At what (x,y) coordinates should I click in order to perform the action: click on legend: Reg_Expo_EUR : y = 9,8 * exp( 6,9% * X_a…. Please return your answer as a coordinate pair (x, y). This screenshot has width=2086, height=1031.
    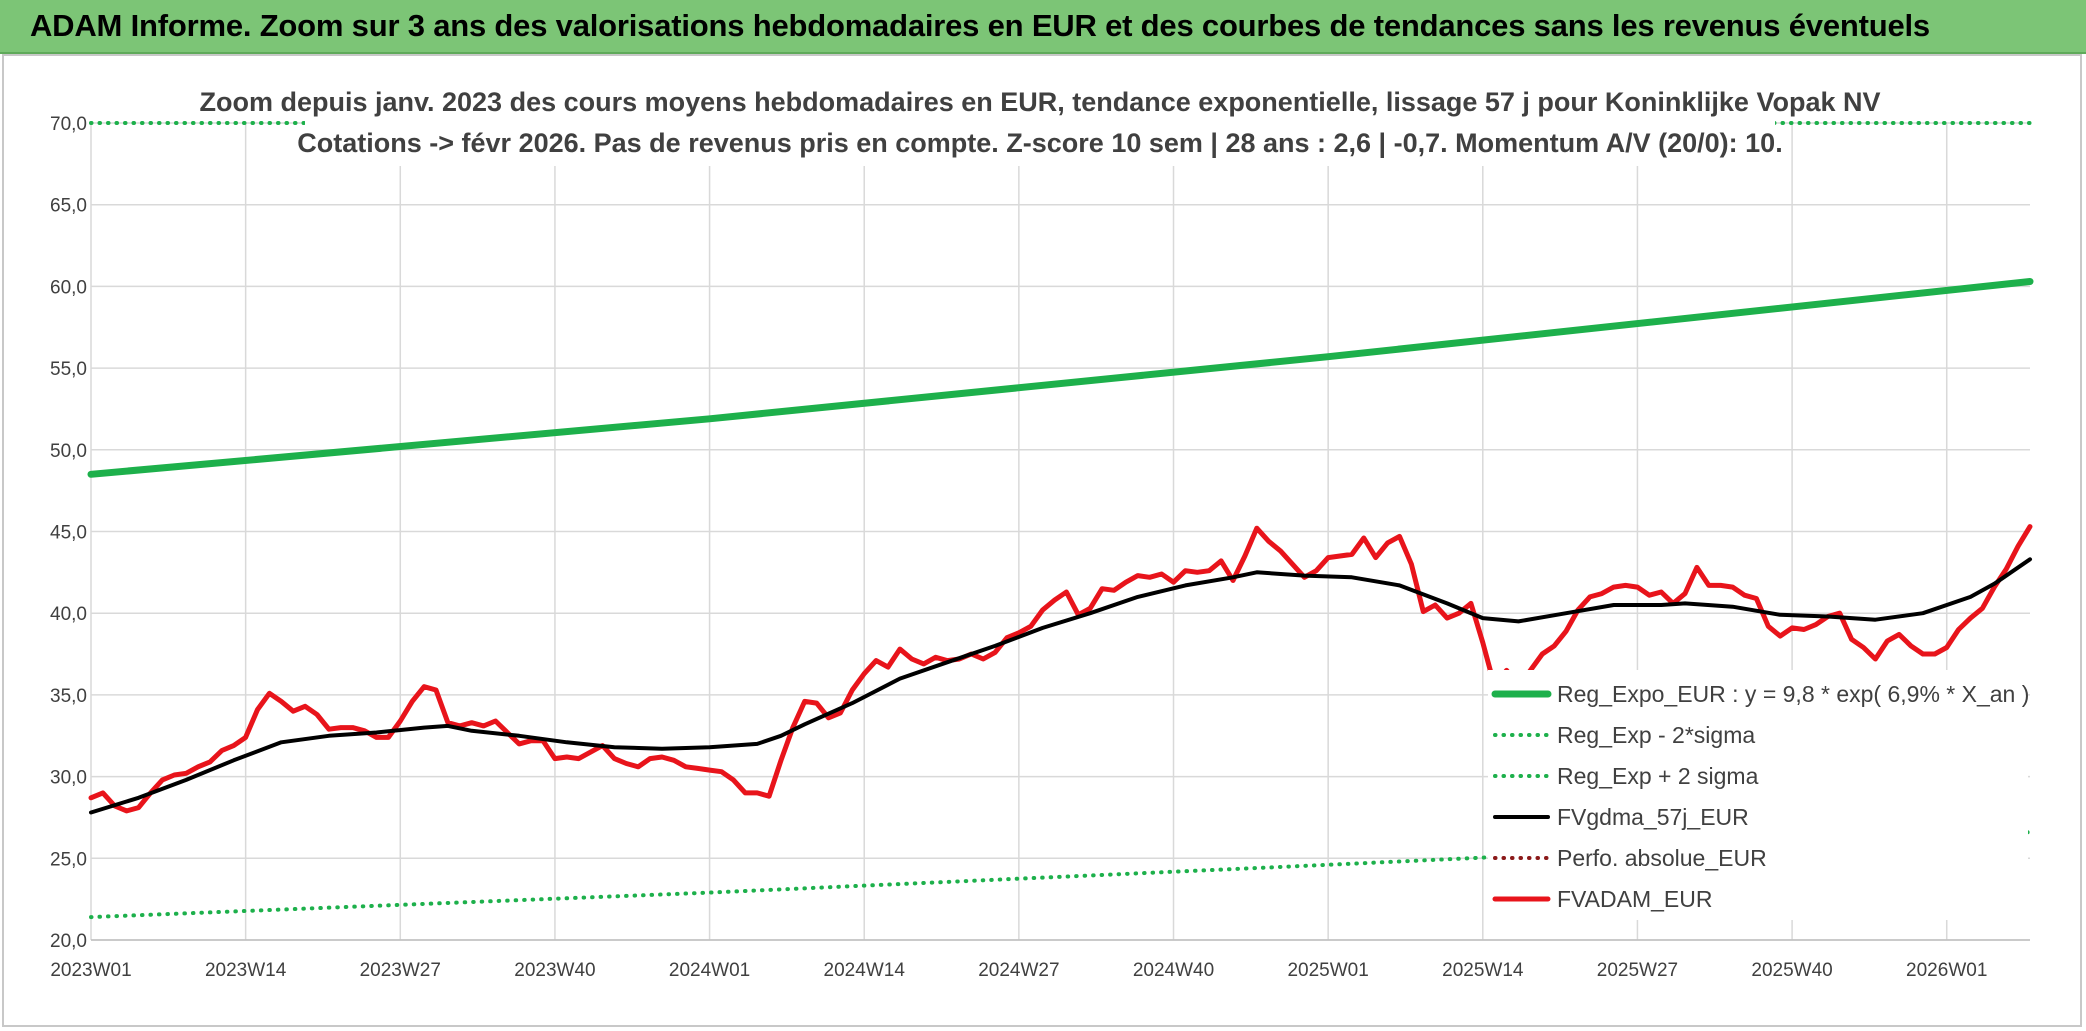
    Looking at the image, I should click on (1758, 795).